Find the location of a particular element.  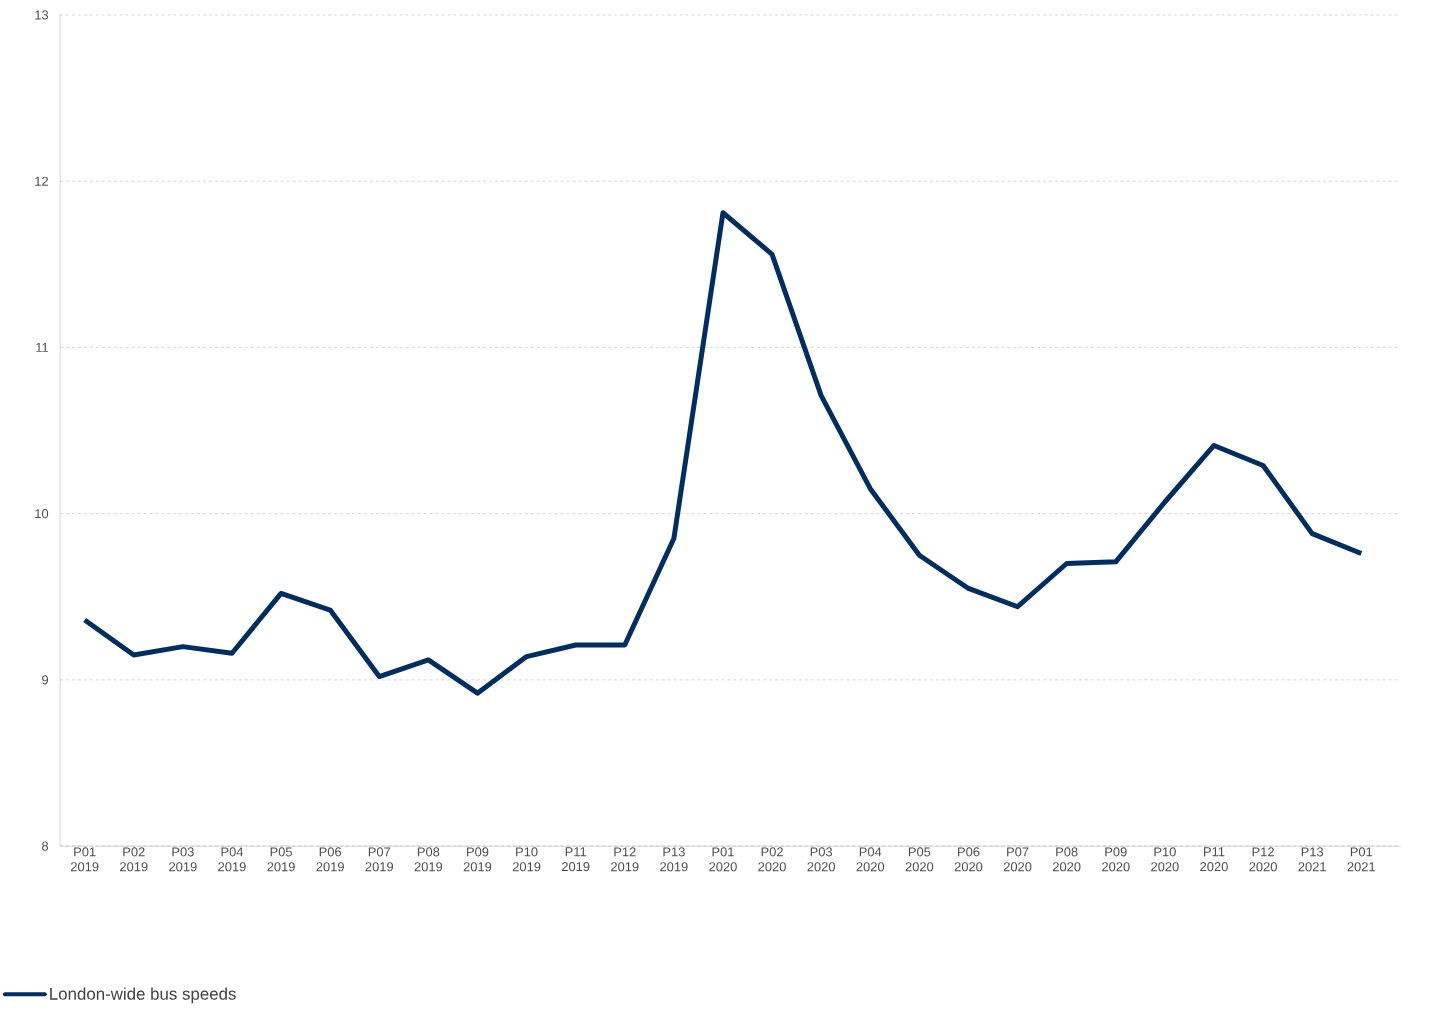

x-tick-label: P13 2021 is located at coordinates (1312, 859).